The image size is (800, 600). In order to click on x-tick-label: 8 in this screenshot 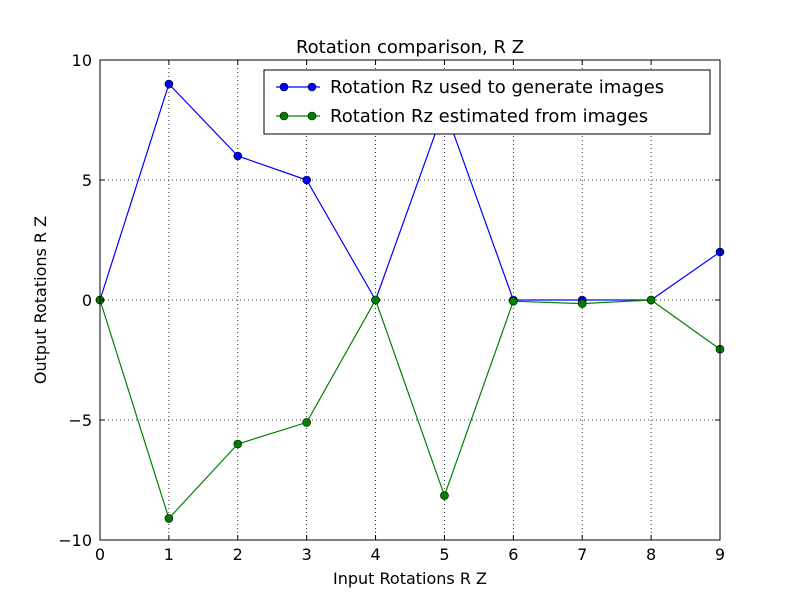, I will do `click(651, 554)`.